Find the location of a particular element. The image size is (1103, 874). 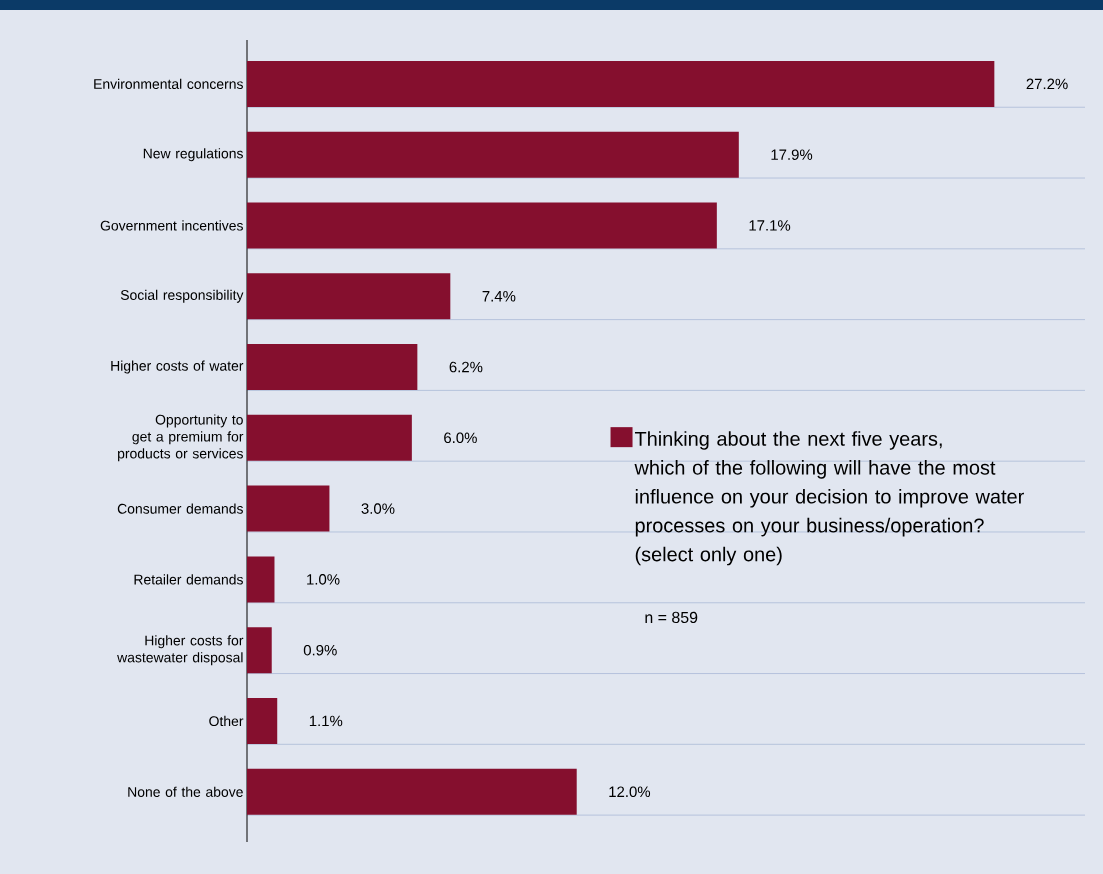

data-label: 6.0% is located at coordinates (460, 438).